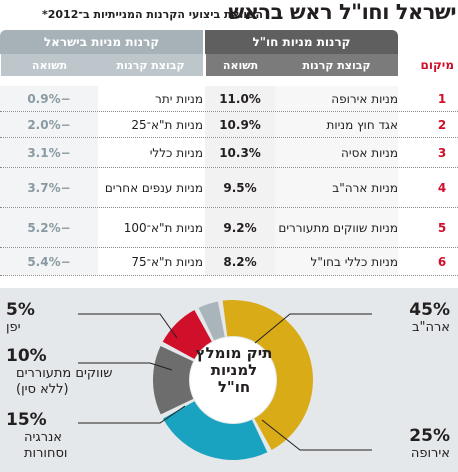 This screenshot has height=472, width=458. What do you see at coordinates (176, 152) in the screenshot?
I see `israel-group-cell: מניות כללי` at bounding box center [176, 152].